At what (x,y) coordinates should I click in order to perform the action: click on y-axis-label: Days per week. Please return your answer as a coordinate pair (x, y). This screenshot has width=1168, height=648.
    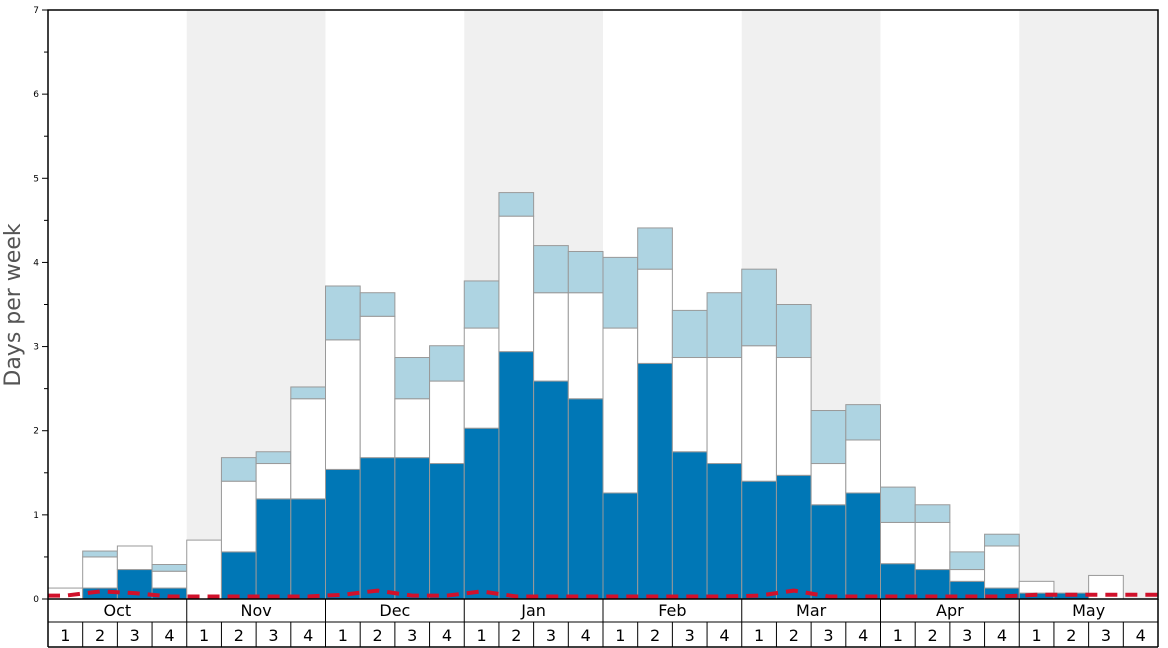
    Looking at the image, I should click on (13, 304).